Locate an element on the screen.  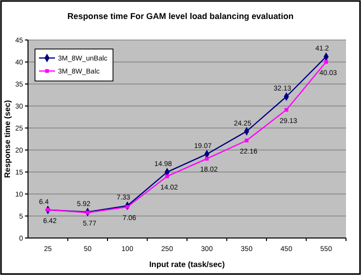
chart-title: Response time For GAM level load balancing evaluation is located at coordinates (180, 16).